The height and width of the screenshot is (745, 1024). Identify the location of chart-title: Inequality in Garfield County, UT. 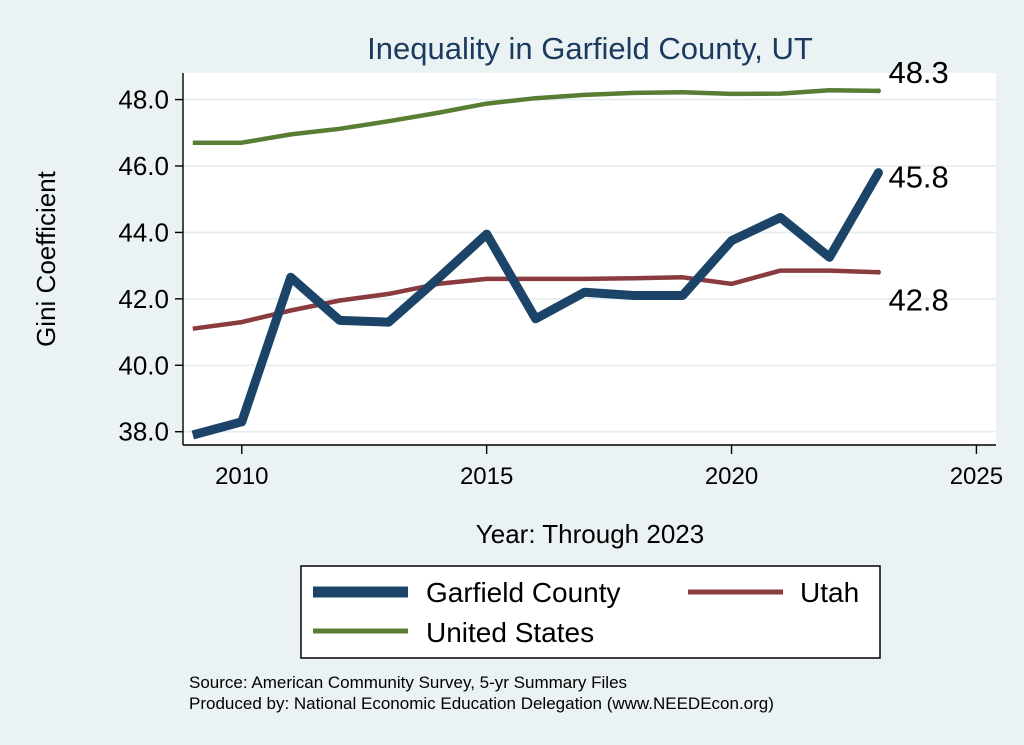
(590, 48).